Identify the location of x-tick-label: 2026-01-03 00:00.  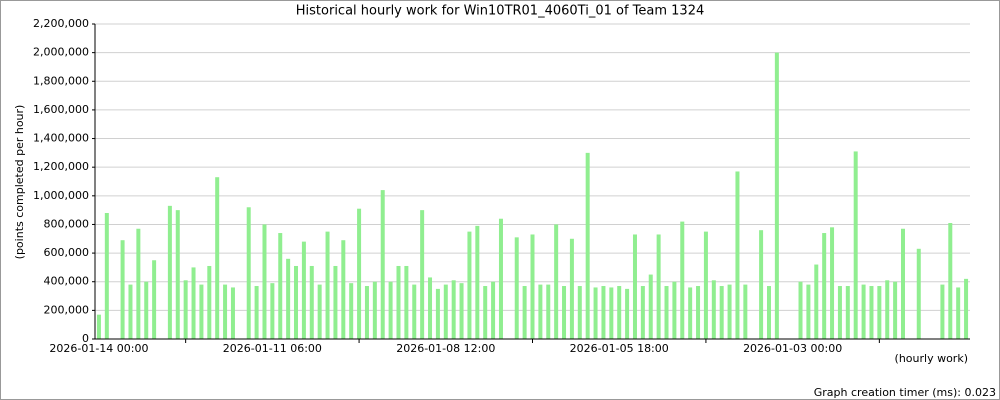
(792, 348).